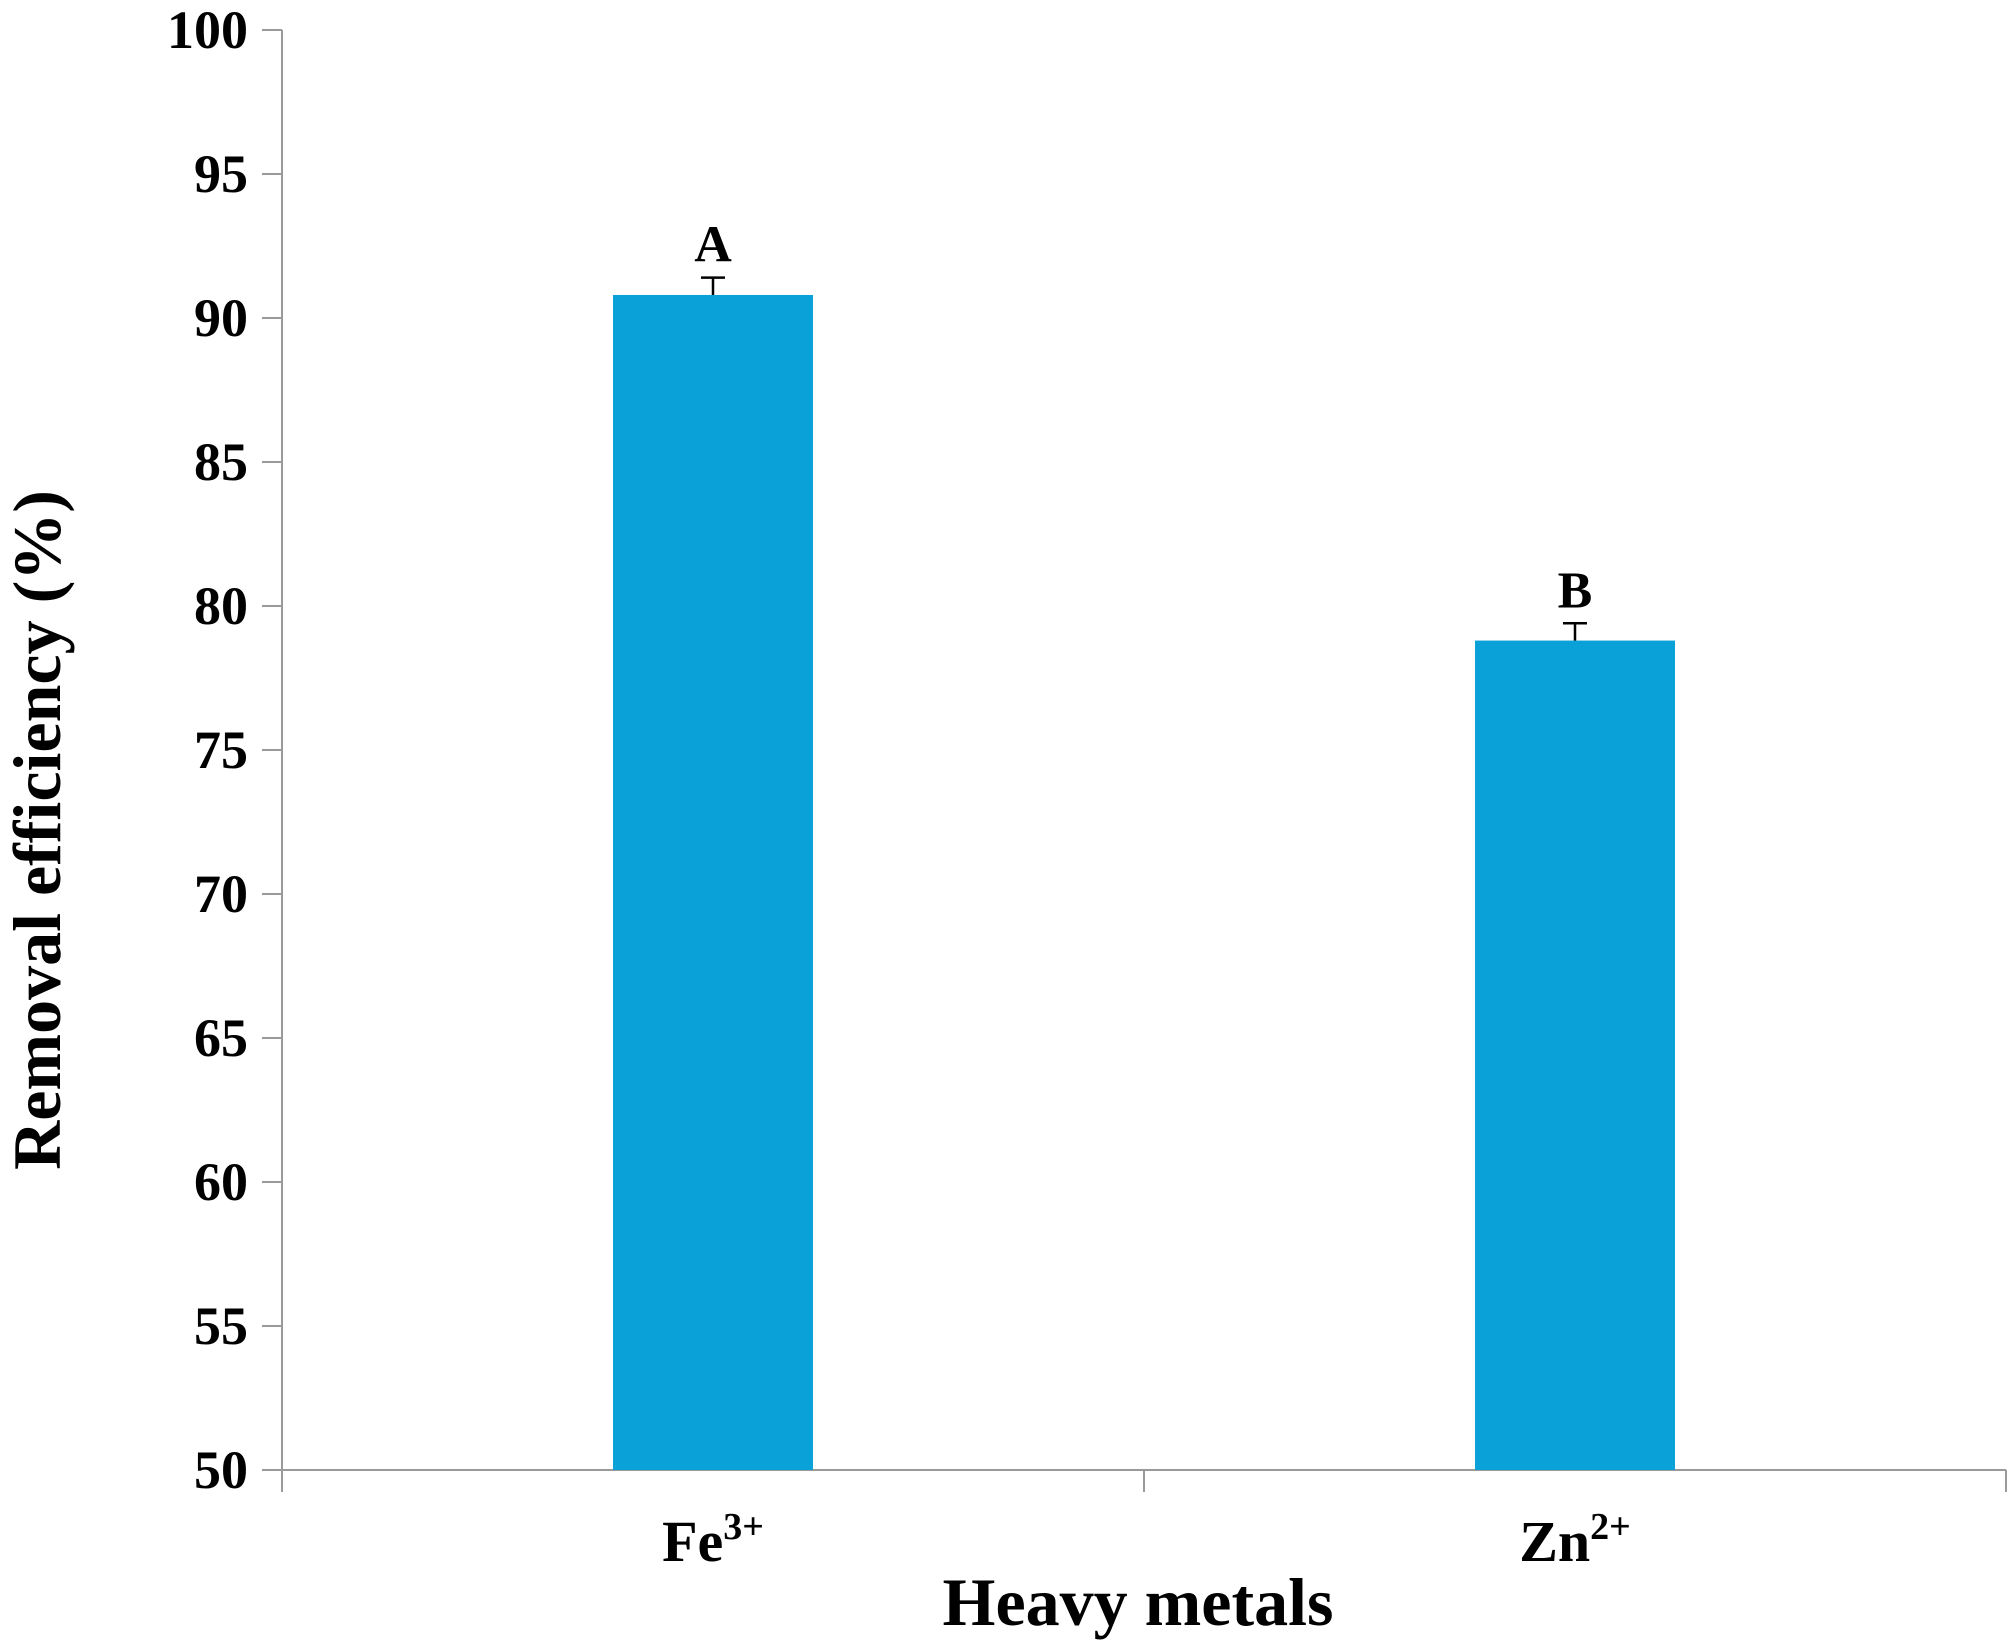  I want to click on y-tick-label: 80, so click(221, 606).